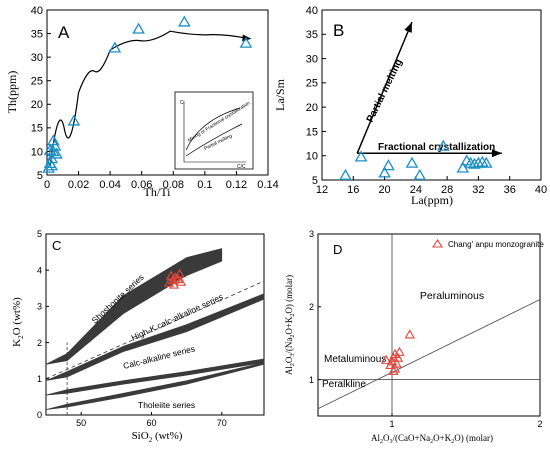 This screenshot has height=453, width=550. What do you see at coordinates (315, 307) in the screenshot?
I see `panel-d-y-ticks: 1 2 3` at bounding box center [315, 307].